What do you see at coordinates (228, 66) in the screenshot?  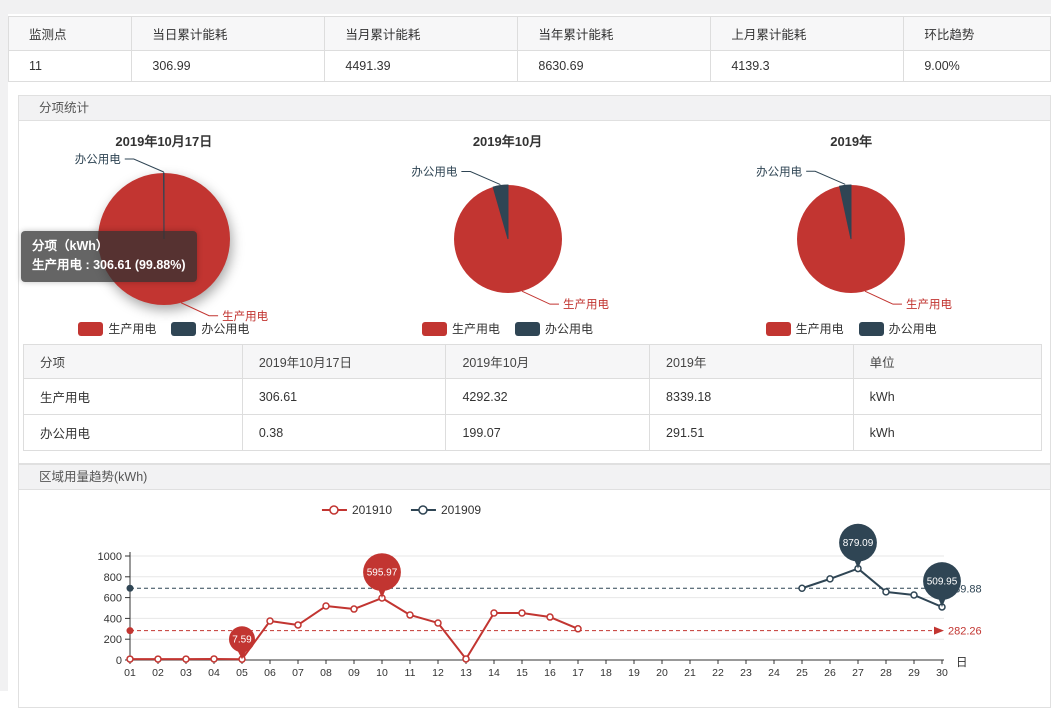 I see `summary-value-day-energy: 306.99` at bounding box center [228, 66].